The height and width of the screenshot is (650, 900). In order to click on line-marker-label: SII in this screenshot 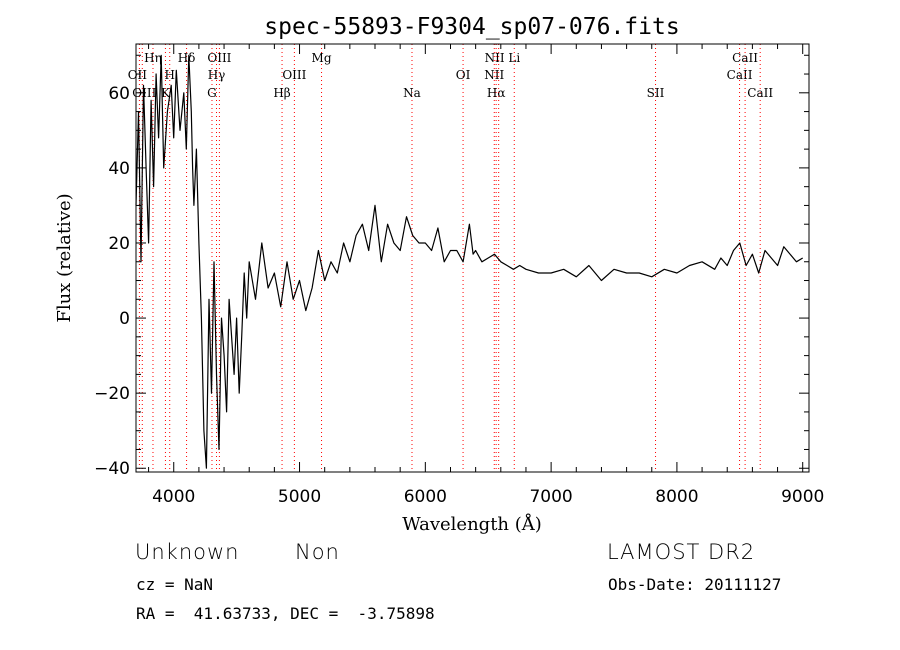, I will do `click(656, 93)`.